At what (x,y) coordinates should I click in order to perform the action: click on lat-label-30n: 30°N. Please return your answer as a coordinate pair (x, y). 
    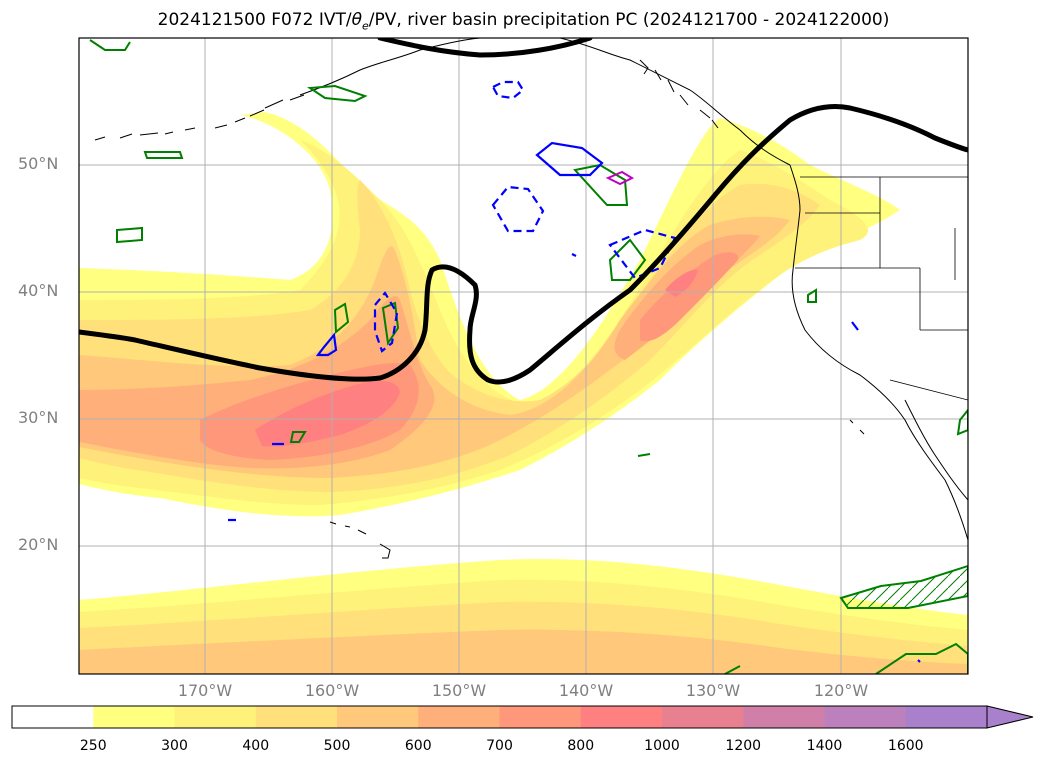
    Looking at the image, I should click on (38, 417).